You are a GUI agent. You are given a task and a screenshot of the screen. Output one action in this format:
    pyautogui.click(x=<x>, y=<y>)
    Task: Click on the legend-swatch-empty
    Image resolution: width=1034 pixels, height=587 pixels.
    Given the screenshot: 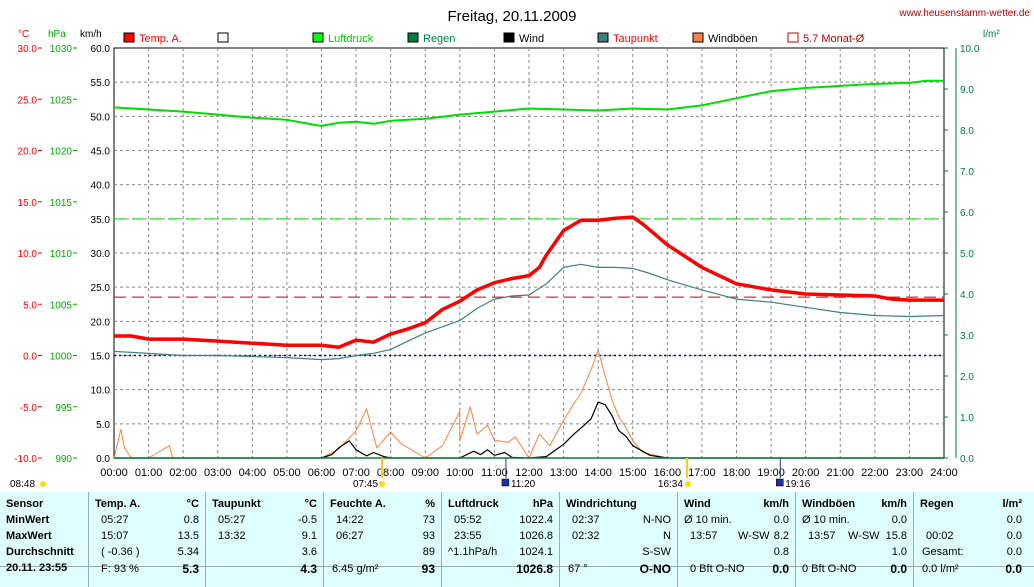 What is the action you would take?
    pyautogui.click(x=223, y=37)
    